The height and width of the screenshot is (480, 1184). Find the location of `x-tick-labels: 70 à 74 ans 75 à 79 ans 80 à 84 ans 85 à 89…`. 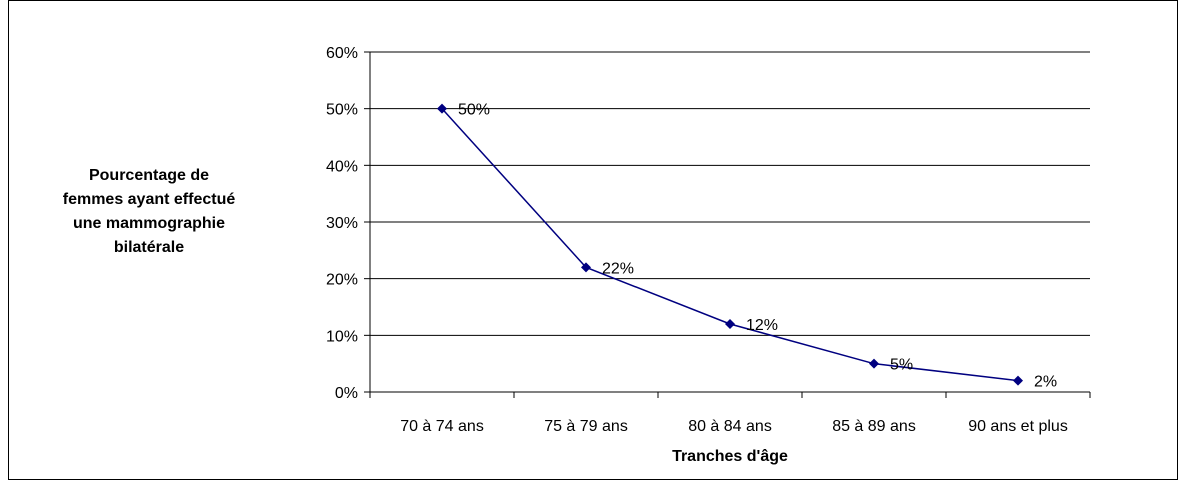

x-tick-labels: 70 à 74 ans 75 à 79 ans 80 à 84 ans 85 à 89… is located at coordinates (734, 426).